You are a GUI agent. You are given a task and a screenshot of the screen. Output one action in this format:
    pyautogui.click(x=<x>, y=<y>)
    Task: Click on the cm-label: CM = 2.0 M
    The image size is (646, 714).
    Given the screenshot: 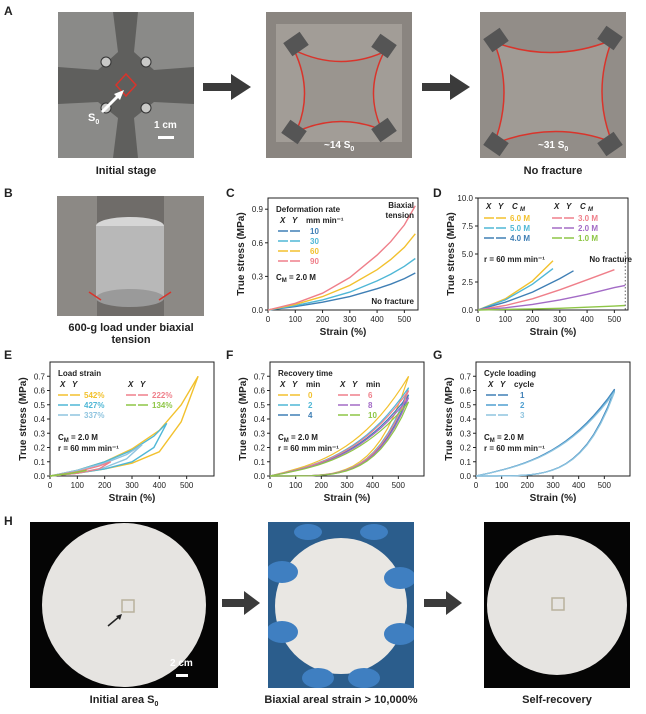 What is the action you would take?
    pyautogui.click(x=298, y=438)
    